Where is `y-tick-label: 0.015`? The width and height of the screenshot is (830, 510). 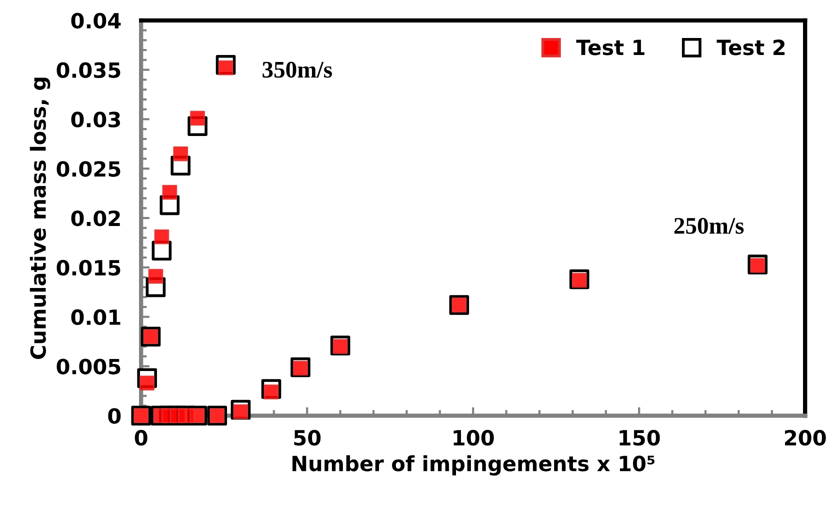 y-tick-label: 0.015 is located at coordinates (88, 268).